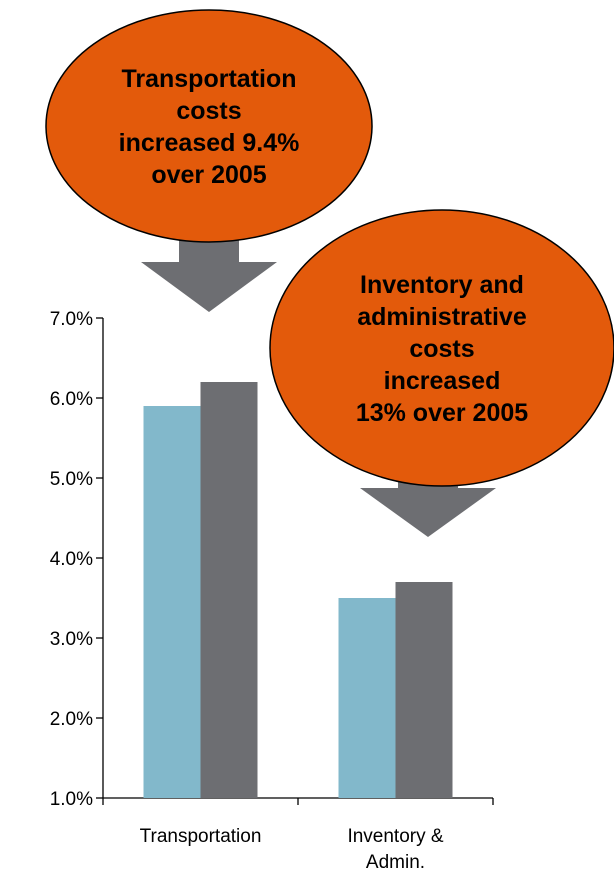 The height and width of the screenshot is (877, 614). Describe the element at coordinates (71, 799) in the screenshot. I see `y-tick-label: 1.0%` at that location.